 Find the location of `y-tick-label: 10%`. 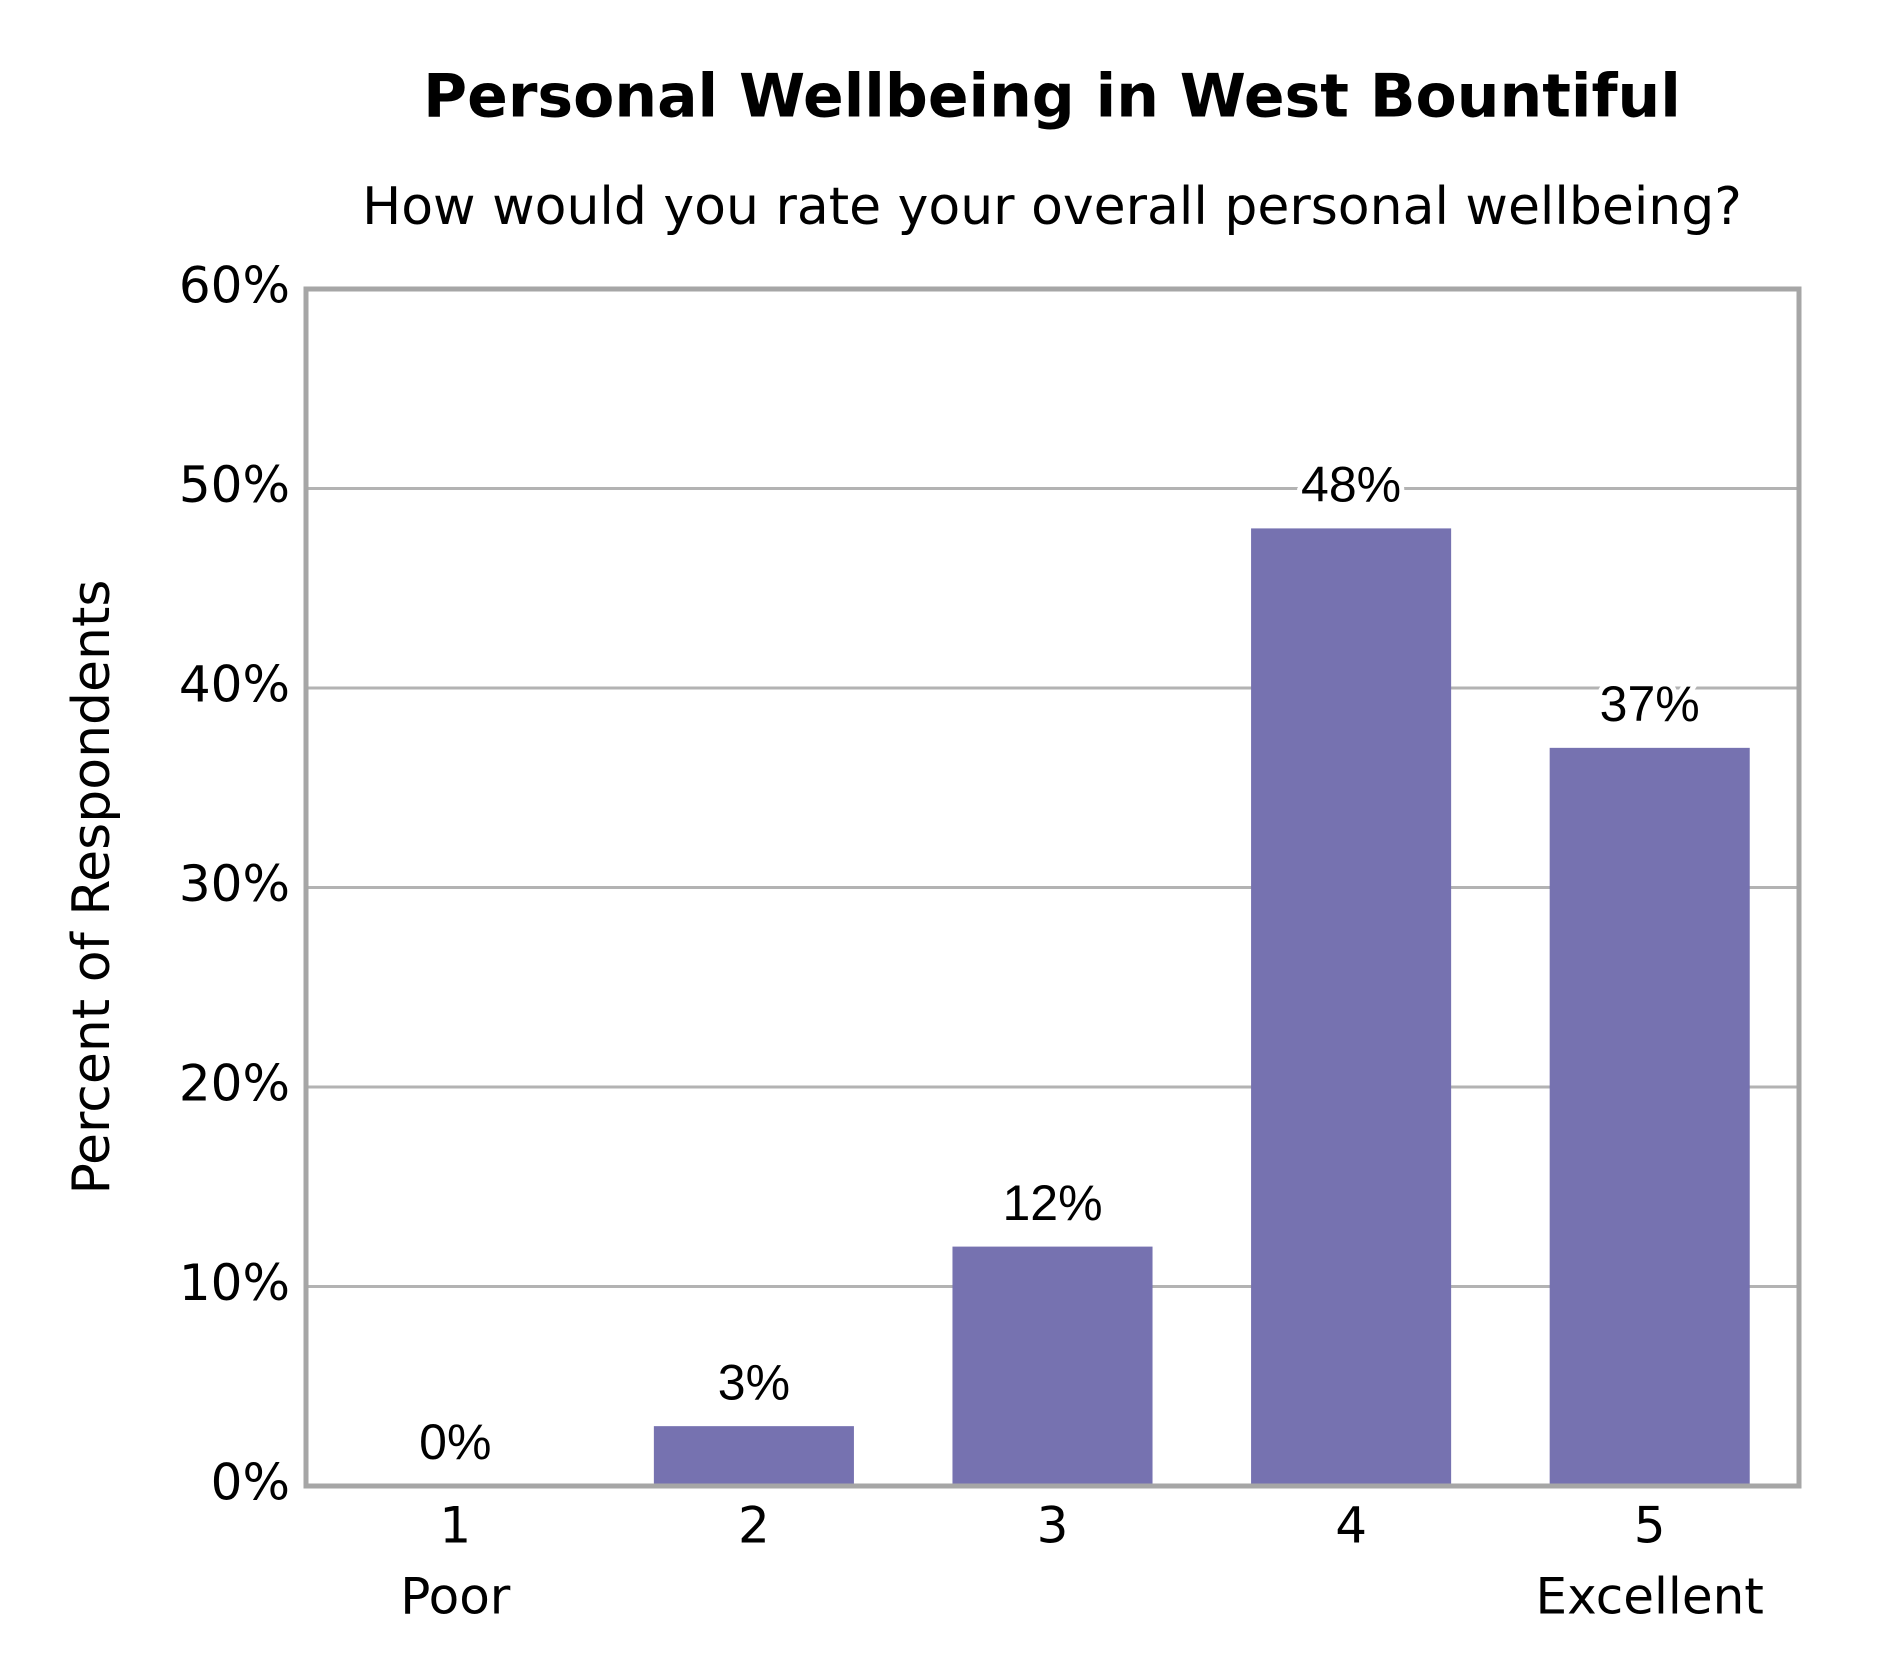

y-tick-label: 10% is located at coordinates (234, 1283).